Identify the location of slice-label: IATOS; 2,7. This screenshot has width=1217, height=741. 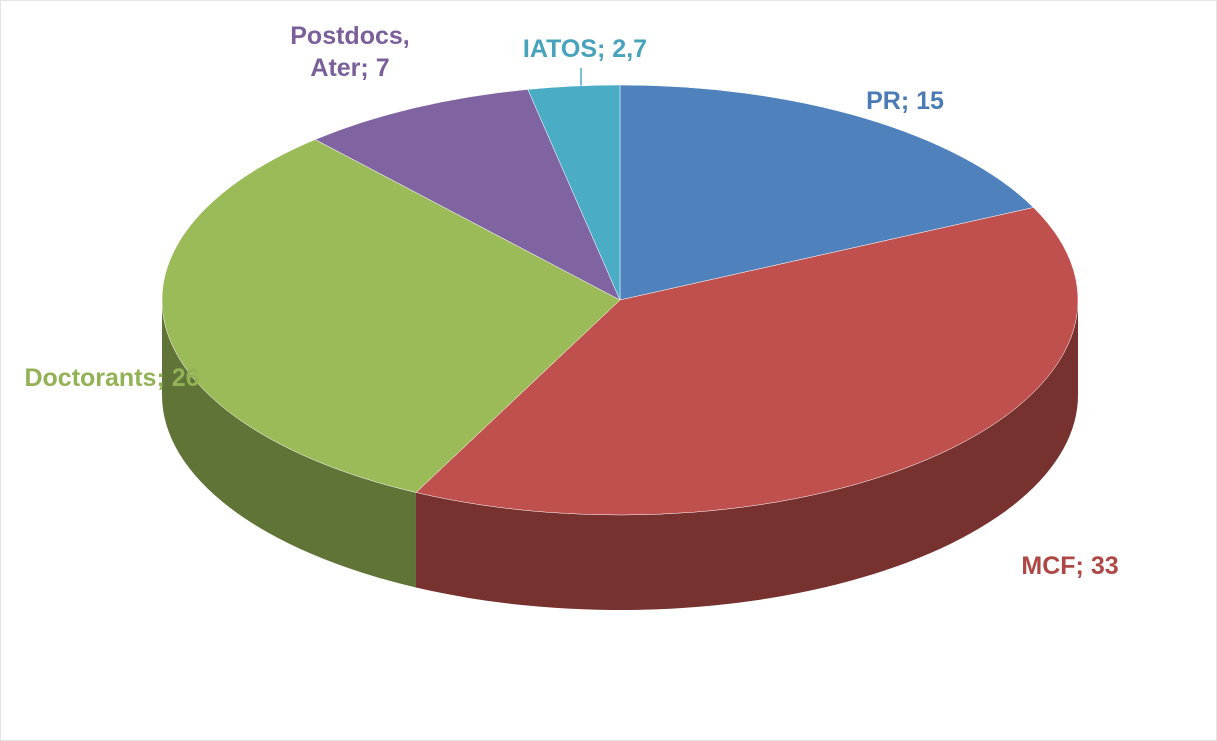
(585, 49).